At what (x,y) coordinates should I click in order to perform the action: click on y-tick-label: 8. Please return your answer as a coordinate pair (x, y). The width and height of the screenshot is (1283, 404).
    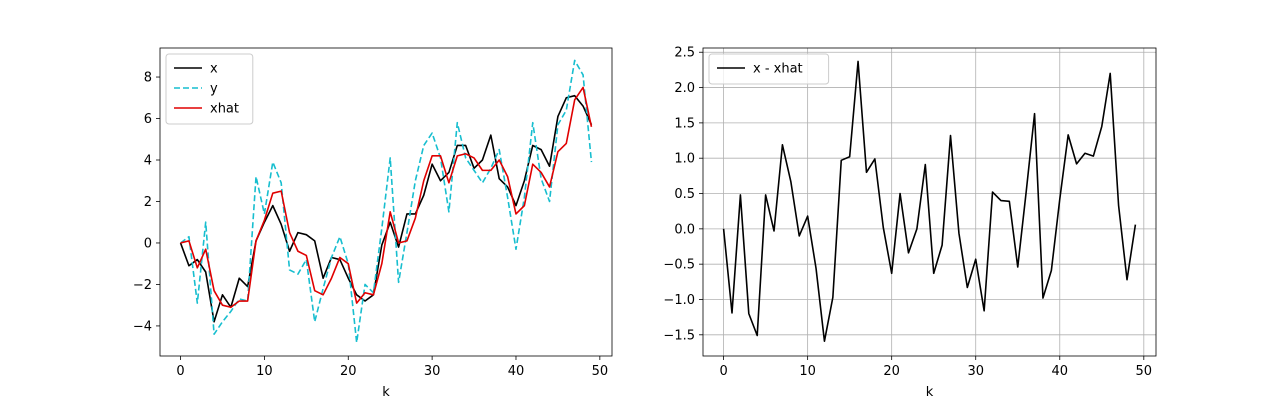
    Looking at the image, I should click on (148, 78).